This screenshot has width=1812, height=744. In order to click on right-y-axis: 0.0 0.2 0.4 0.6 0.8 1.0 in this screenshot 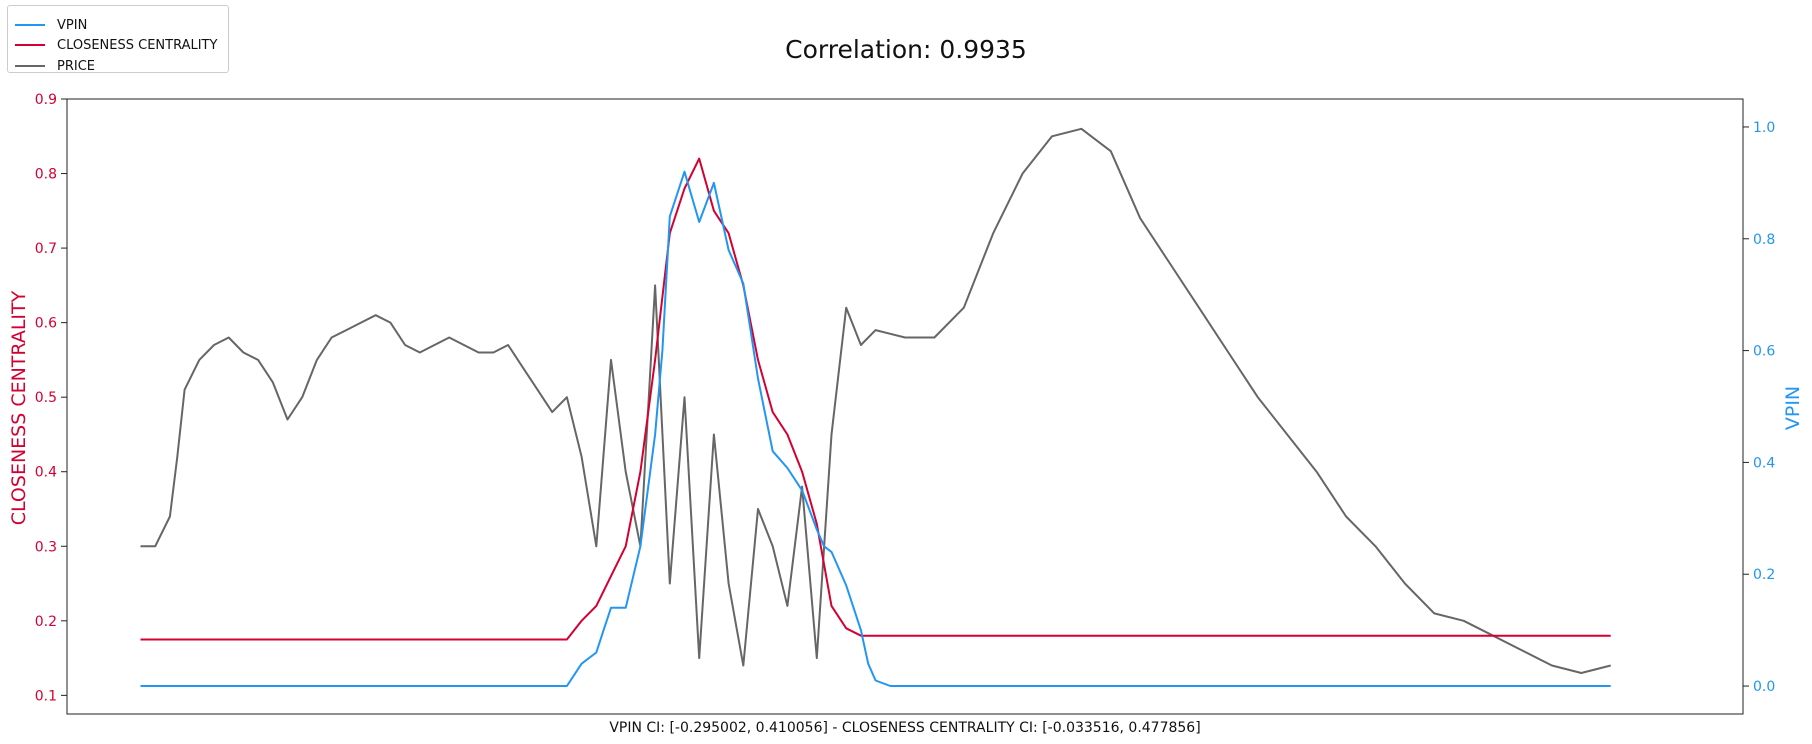, I will do `click(1759, 407)`.